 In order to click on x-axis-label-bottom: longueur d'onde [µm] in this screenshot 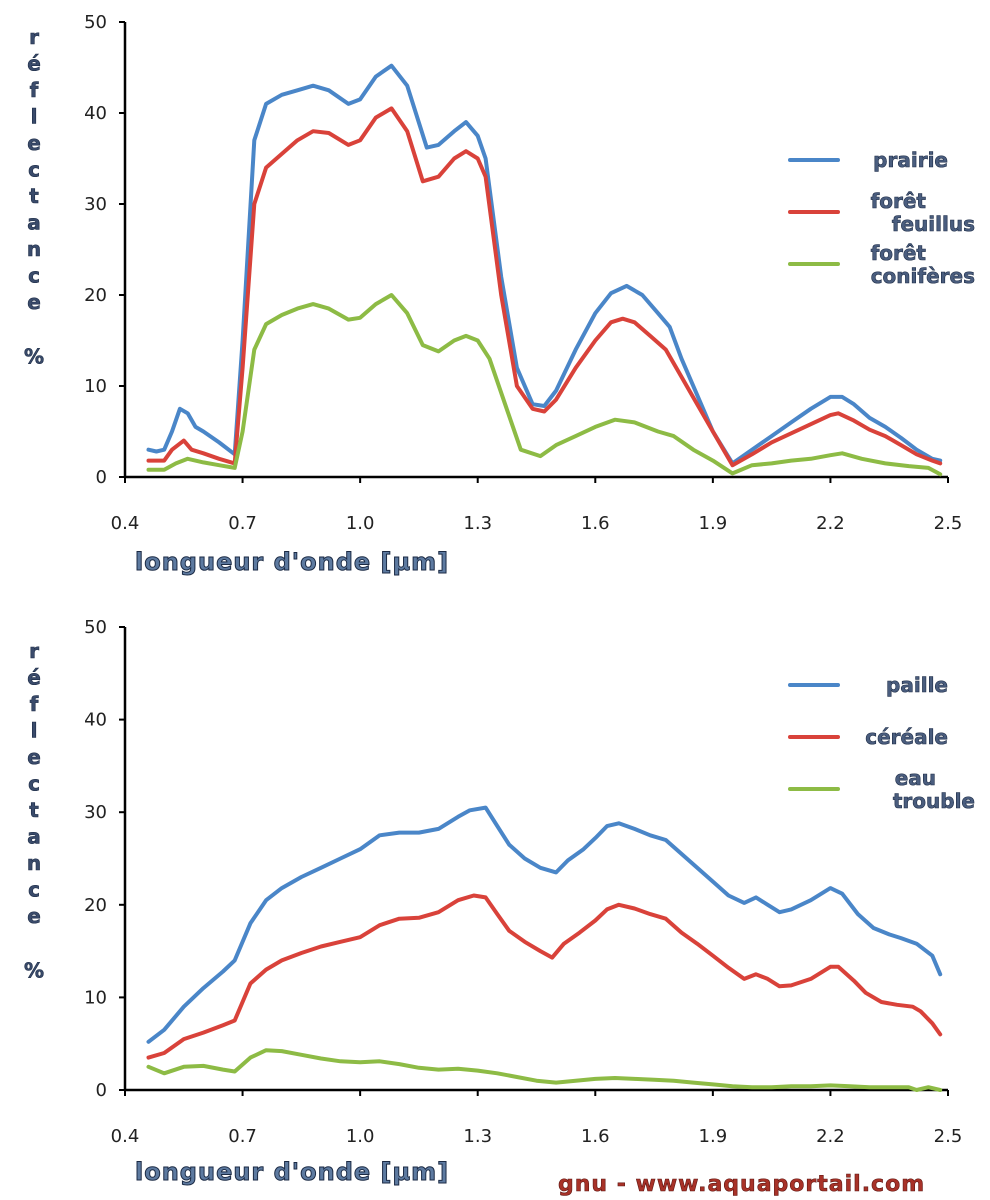, I will do `click(292, 1172)`.